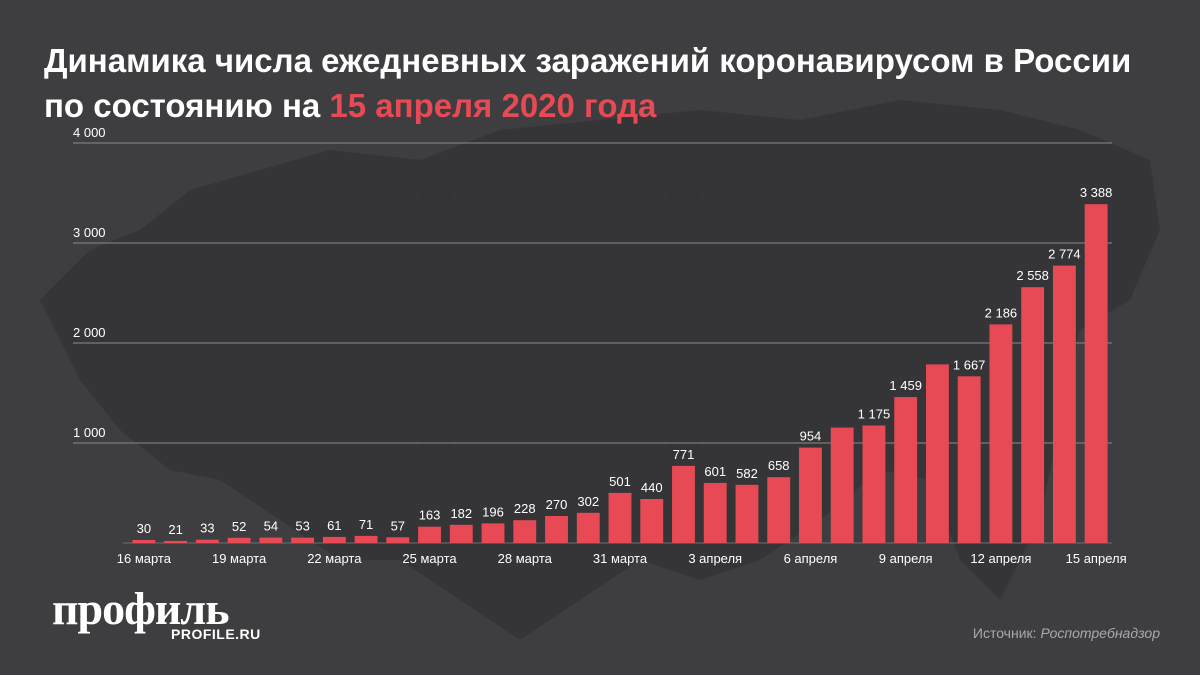  What do you see at coordinates (684, 454) in the screenshot?
I see `bar-value-label: 771` at bounding box center [684, 454].